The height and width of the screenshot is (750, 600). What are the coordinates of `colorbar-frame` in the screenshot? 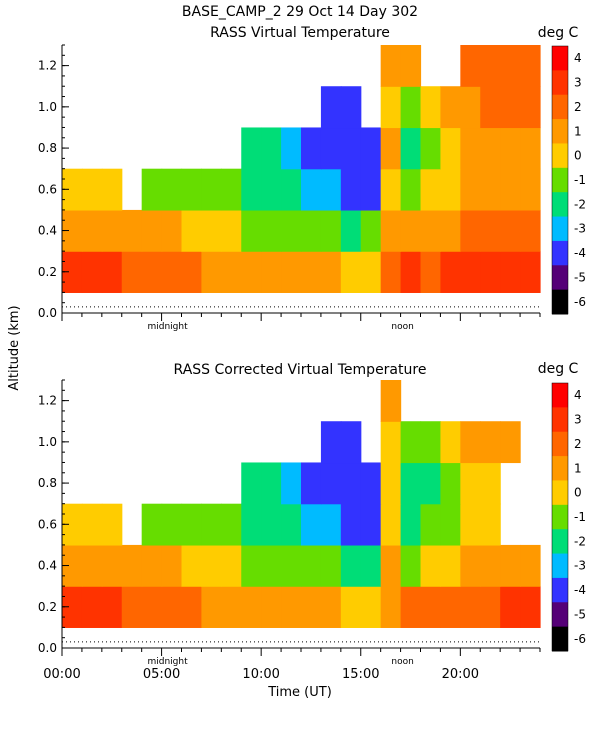 It's located at (560, 180).